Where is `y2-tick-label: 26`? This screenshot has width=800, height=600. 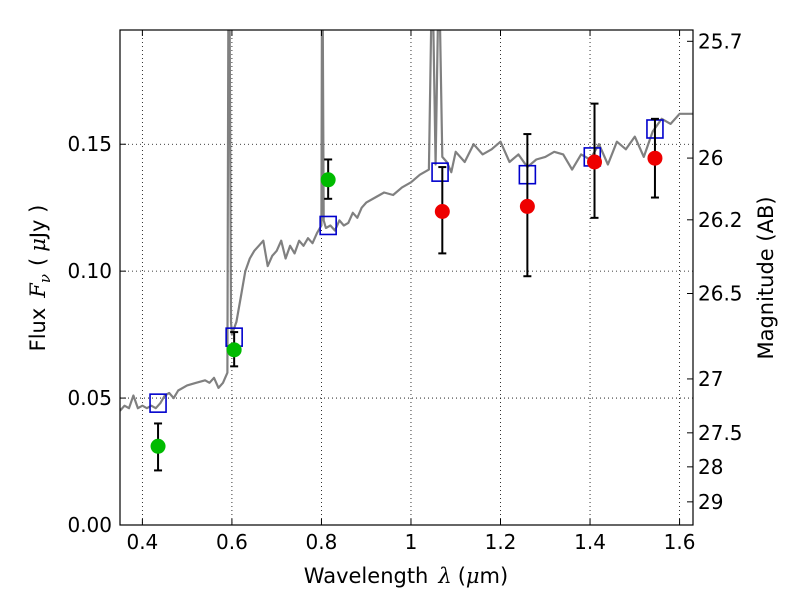
y2-tick-label: 26 is located at coordinates (710, 158).